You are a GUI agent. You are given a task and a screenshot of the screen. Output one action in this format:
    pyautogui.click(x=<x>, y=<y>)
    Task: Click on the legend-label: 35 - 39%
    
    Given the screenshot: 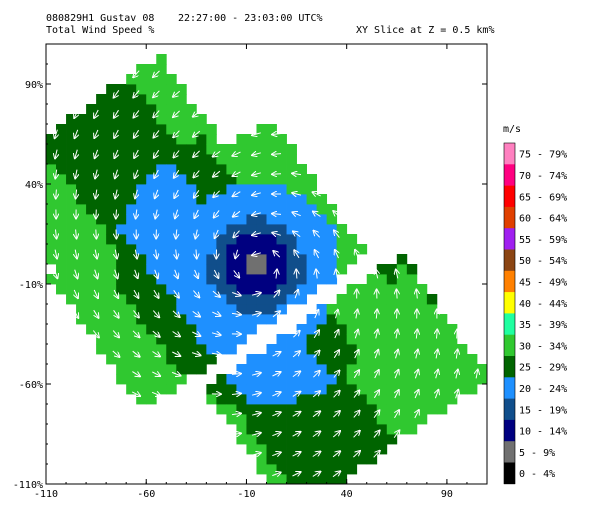 What is the action you would take?
    pyautogui.click(x=543, y=325)
    